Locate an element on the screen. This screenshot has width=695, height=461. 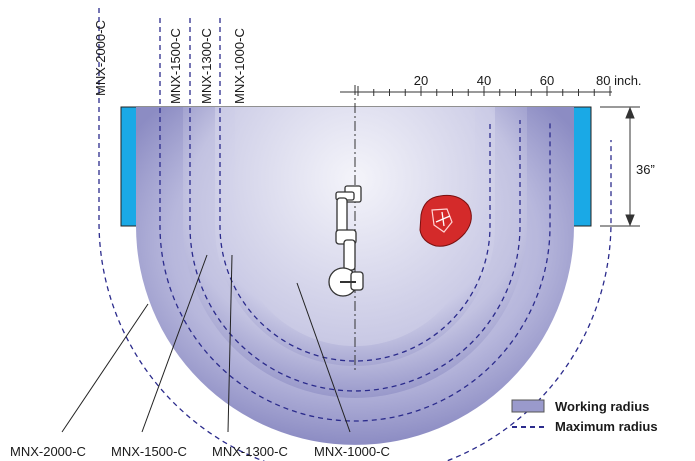
height-dimension is located at coordinates (620, 166).